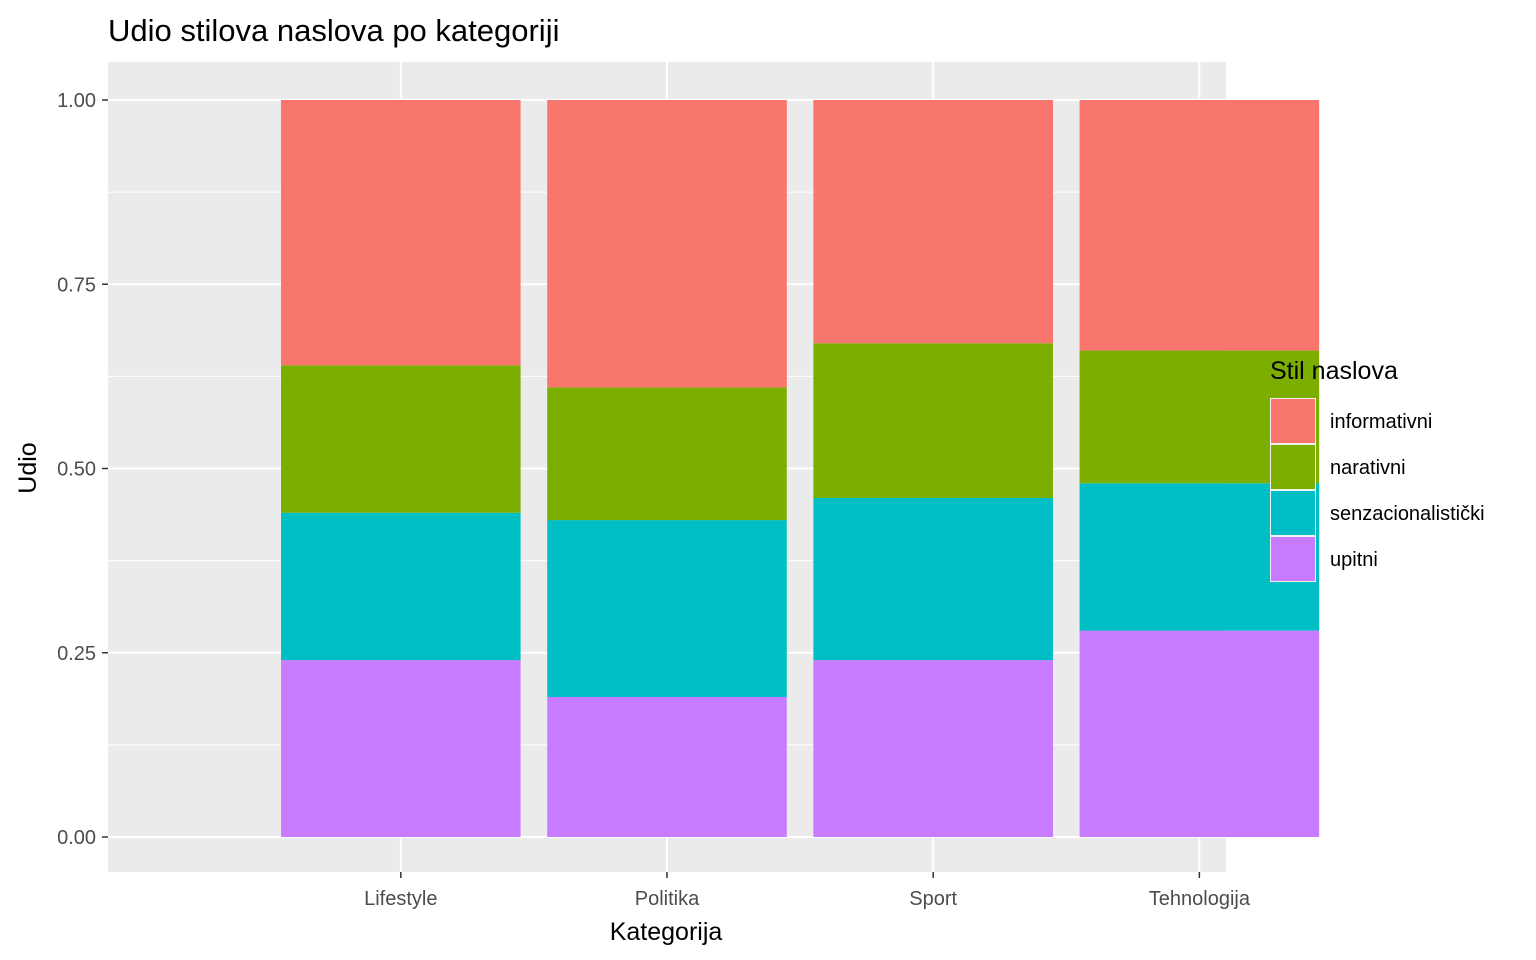  I want to click on bar-segment-tehnologija-informativni, so click(1199, 225).